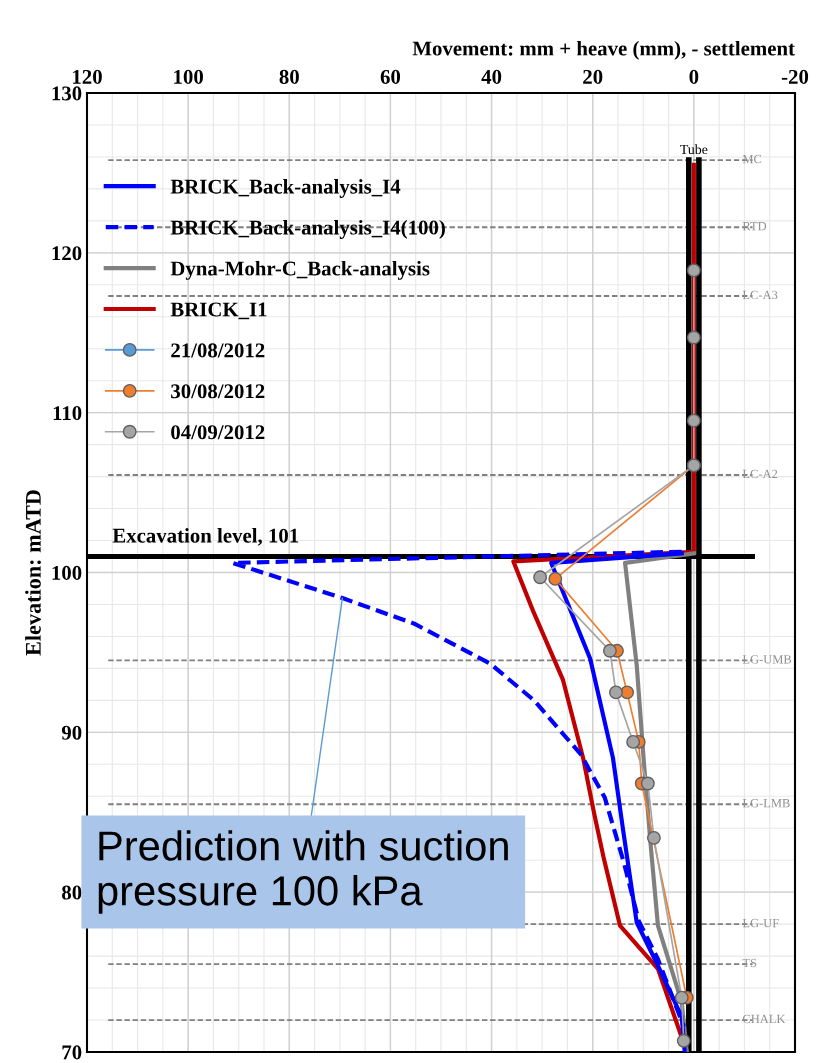 The image size is (828, 1063). I want to click on x-tick-label: 40, so click(491, 76).